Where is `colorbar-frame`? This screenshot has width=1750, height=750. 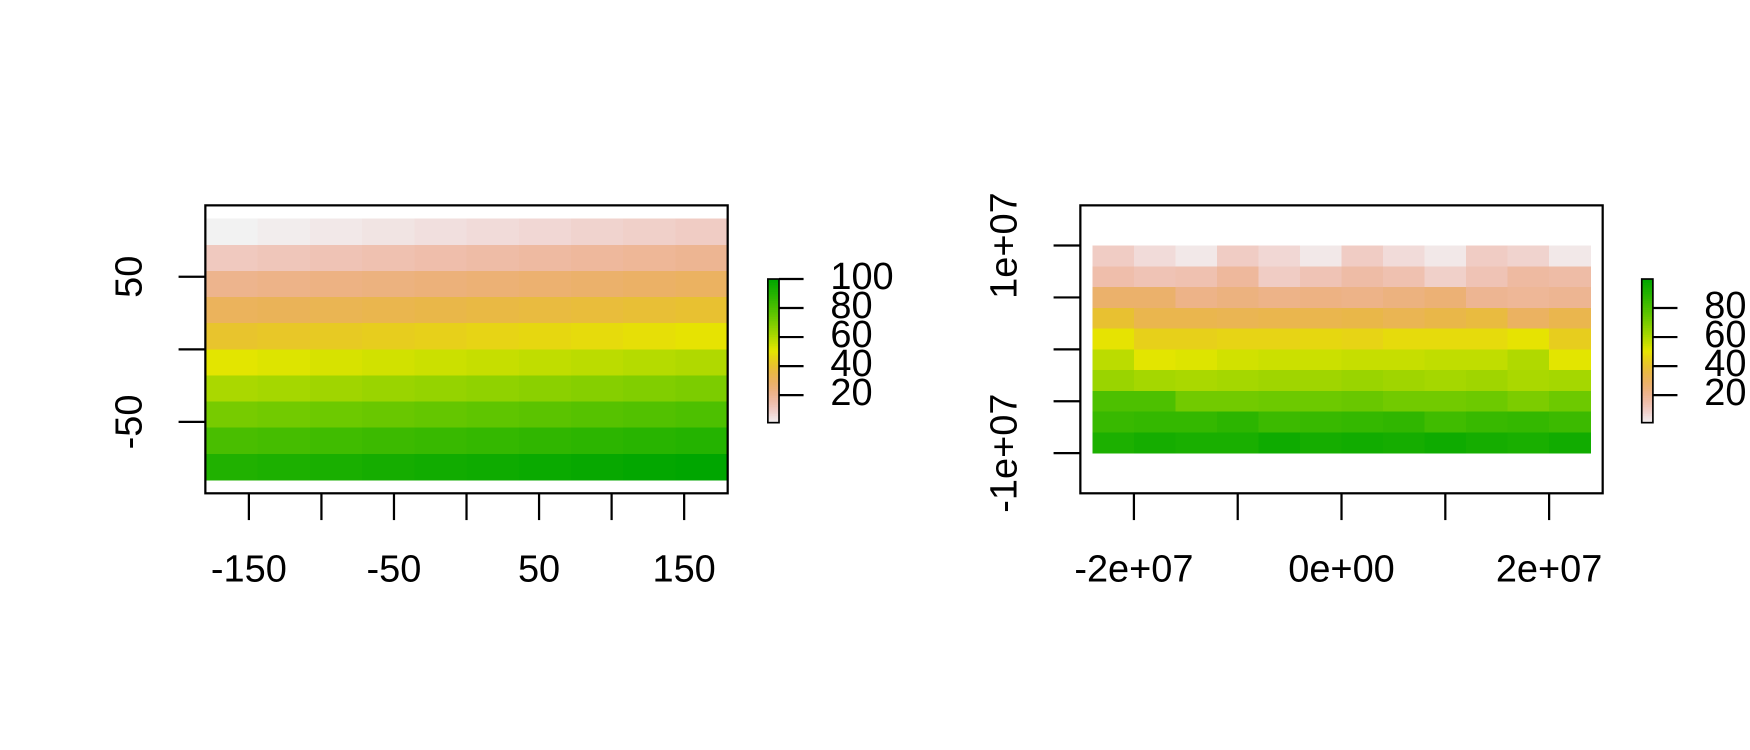 colorbar-frame is located at coordinates (1647, 351).